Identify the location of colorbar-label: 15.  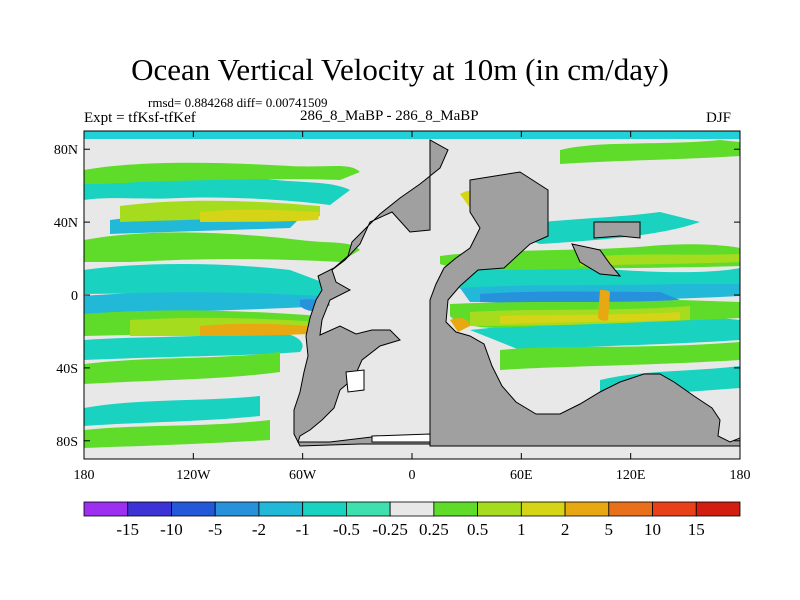
(696, 529).